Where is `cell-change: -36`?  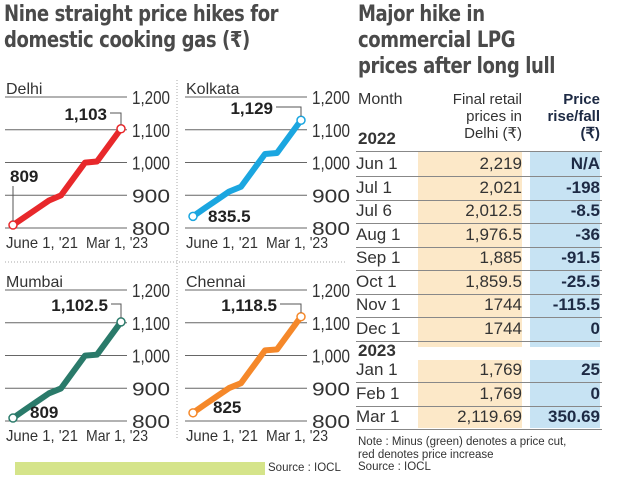
cell-change: -36 is located at coordinates (587, 234).